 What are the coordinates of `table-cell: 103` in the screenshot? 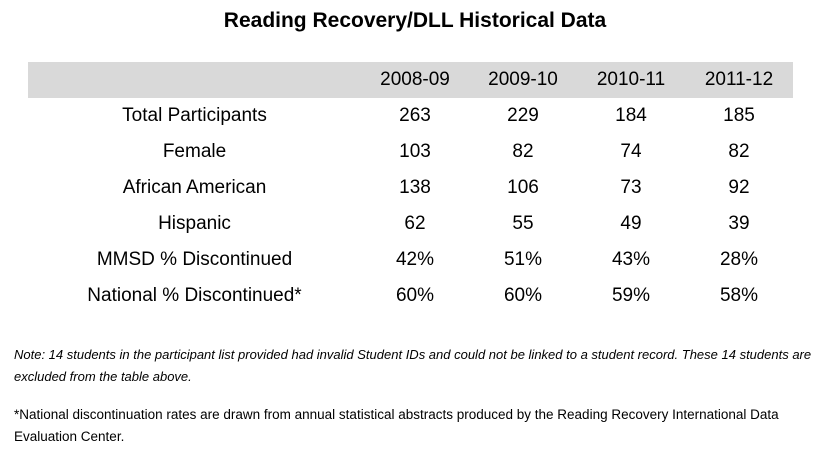 It's located at (415, 151).